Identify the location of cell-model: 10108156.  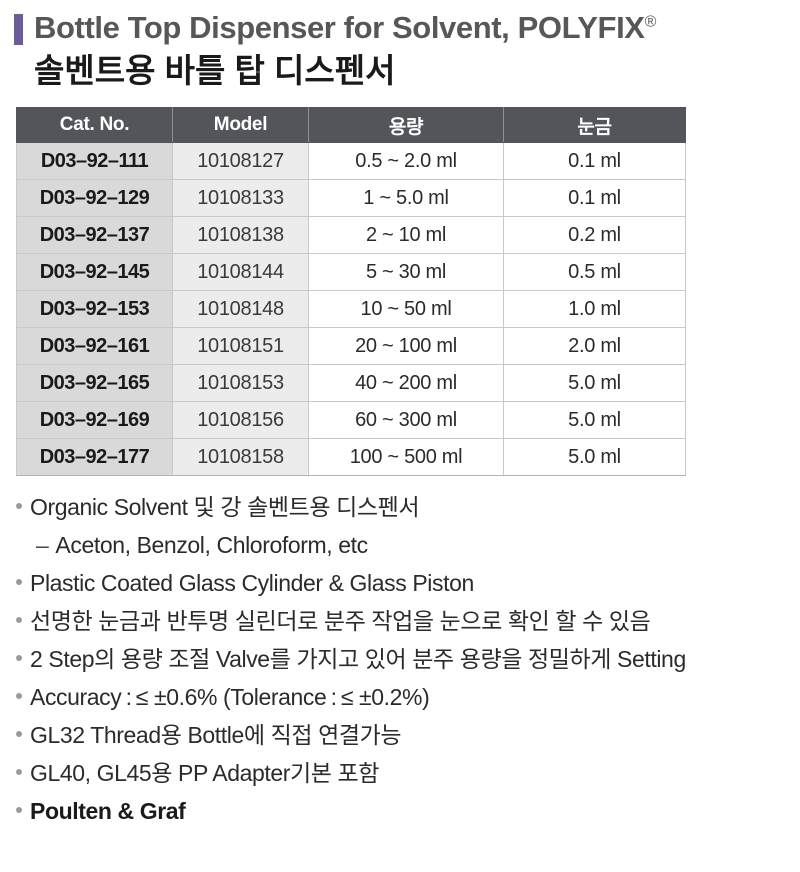
(240, 420).